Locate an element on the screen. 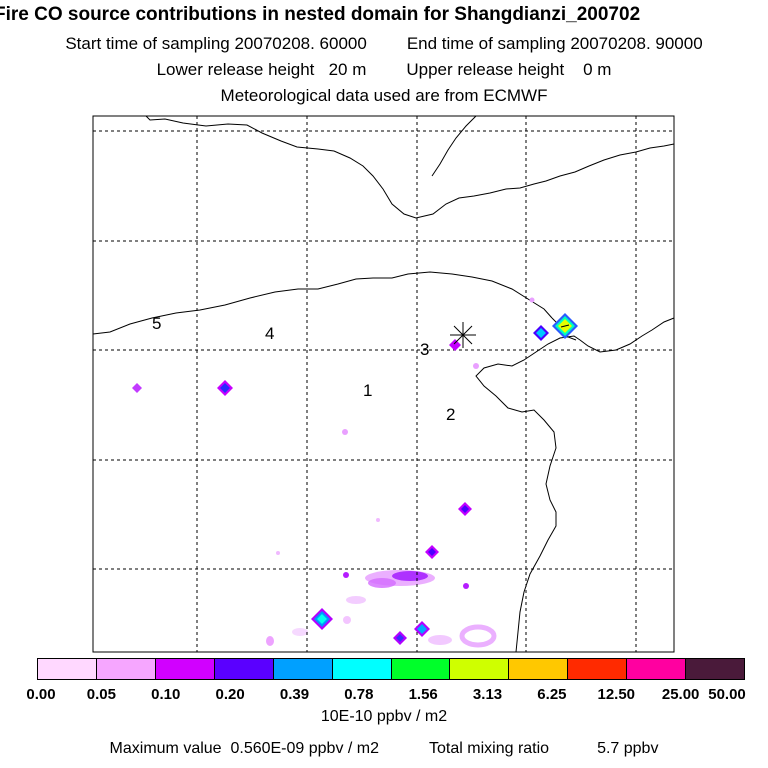 The width and height of the screenshot is (768, 768). region-label-3: 3 is located at coordinates (424, 349).